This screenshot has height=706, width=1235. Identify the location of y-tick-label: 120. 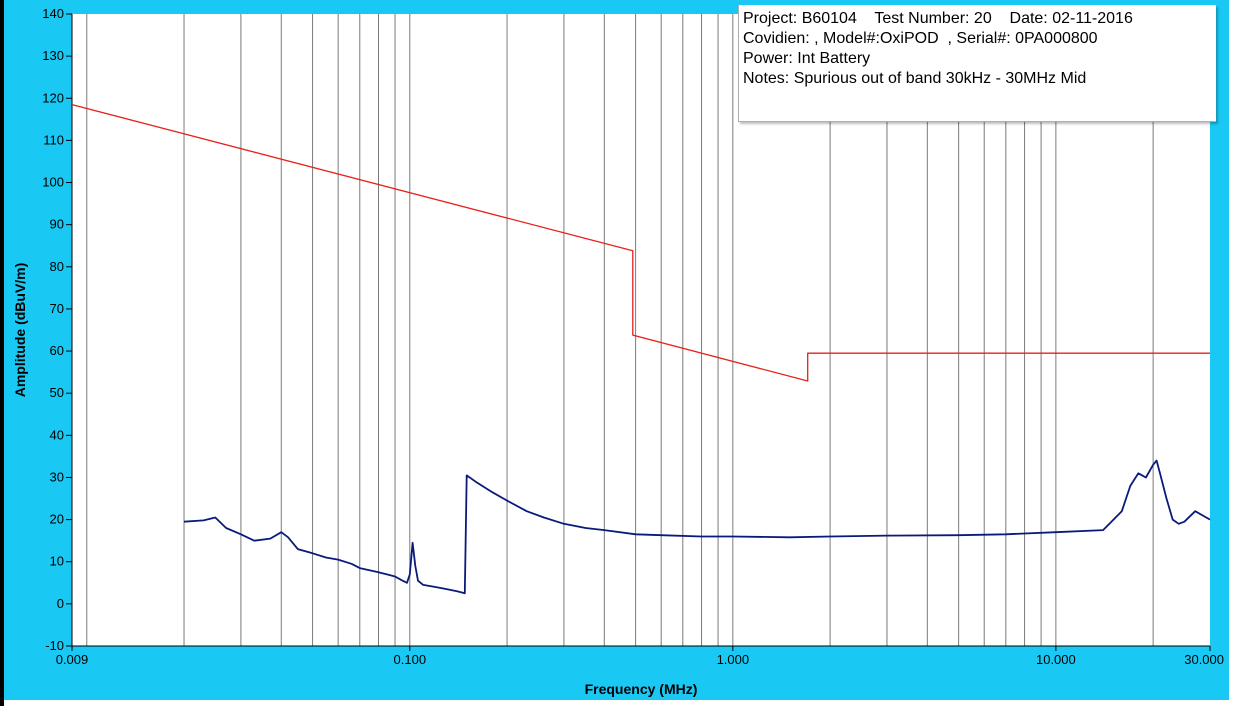
(53, 97).